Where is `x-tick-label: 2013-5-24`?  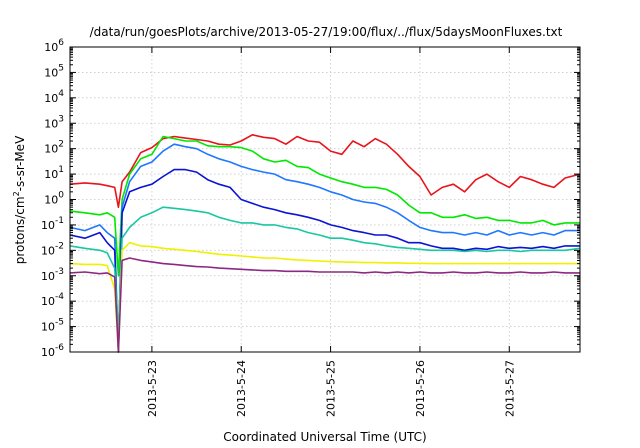
x-tick-label: 2013-5-24 is located at coordinates (241, 388).